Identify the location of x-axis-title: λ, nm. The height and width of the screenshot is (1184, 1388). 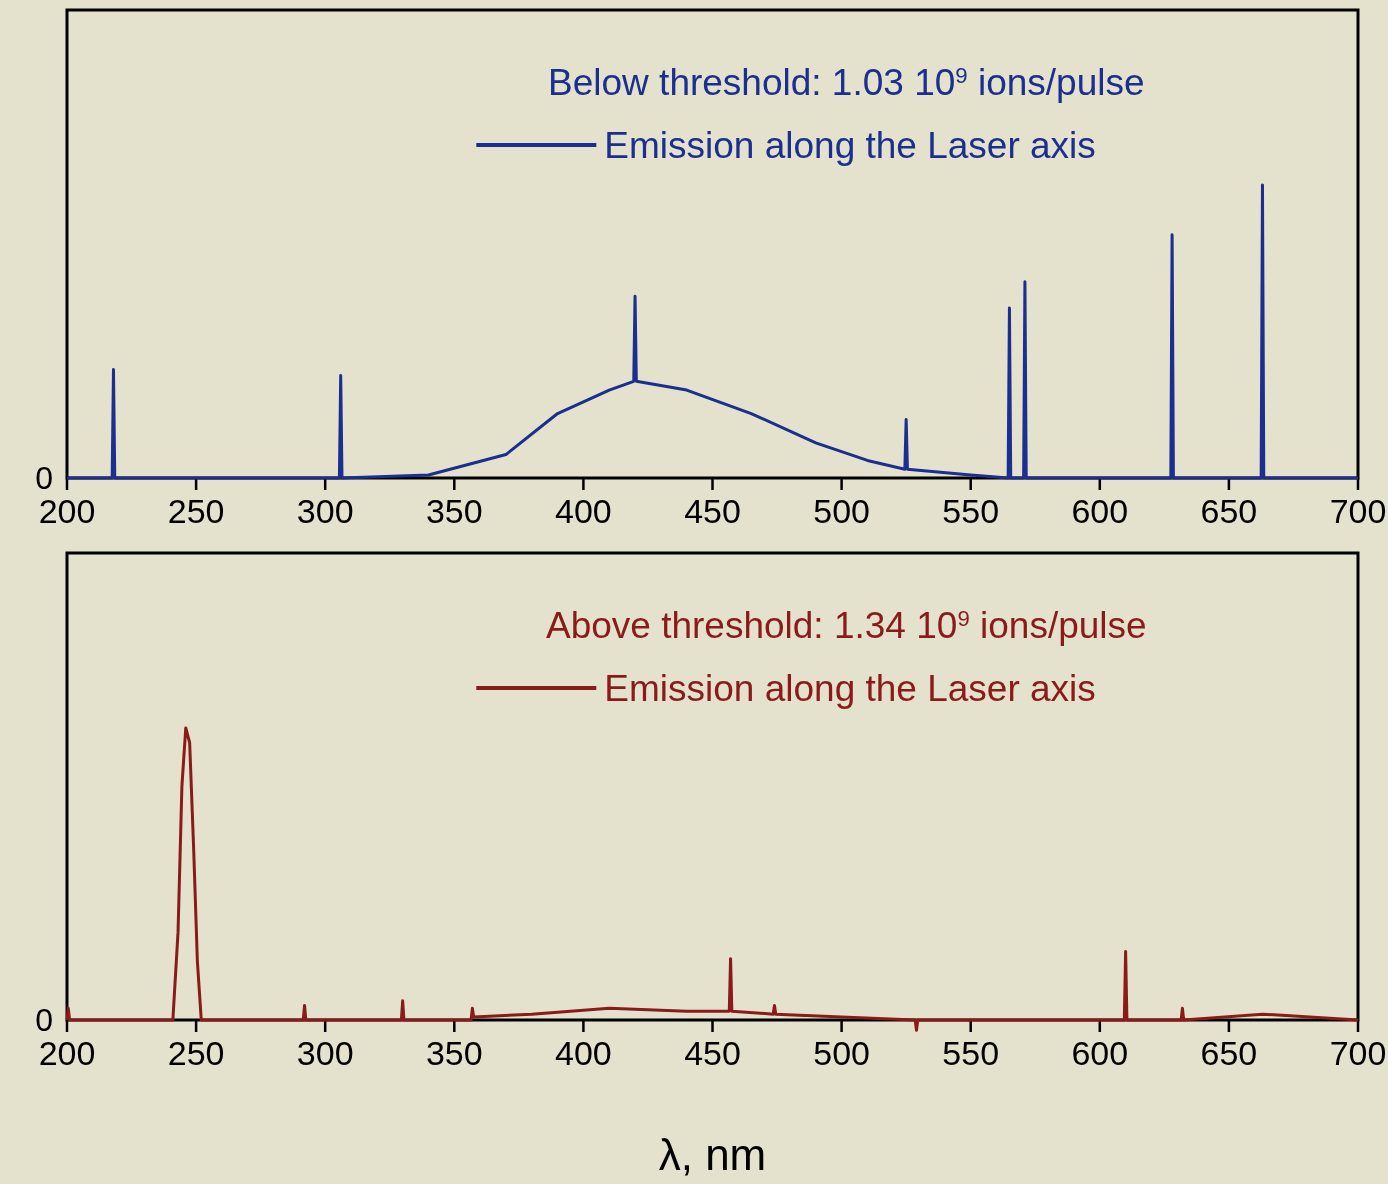
(712, 1154).